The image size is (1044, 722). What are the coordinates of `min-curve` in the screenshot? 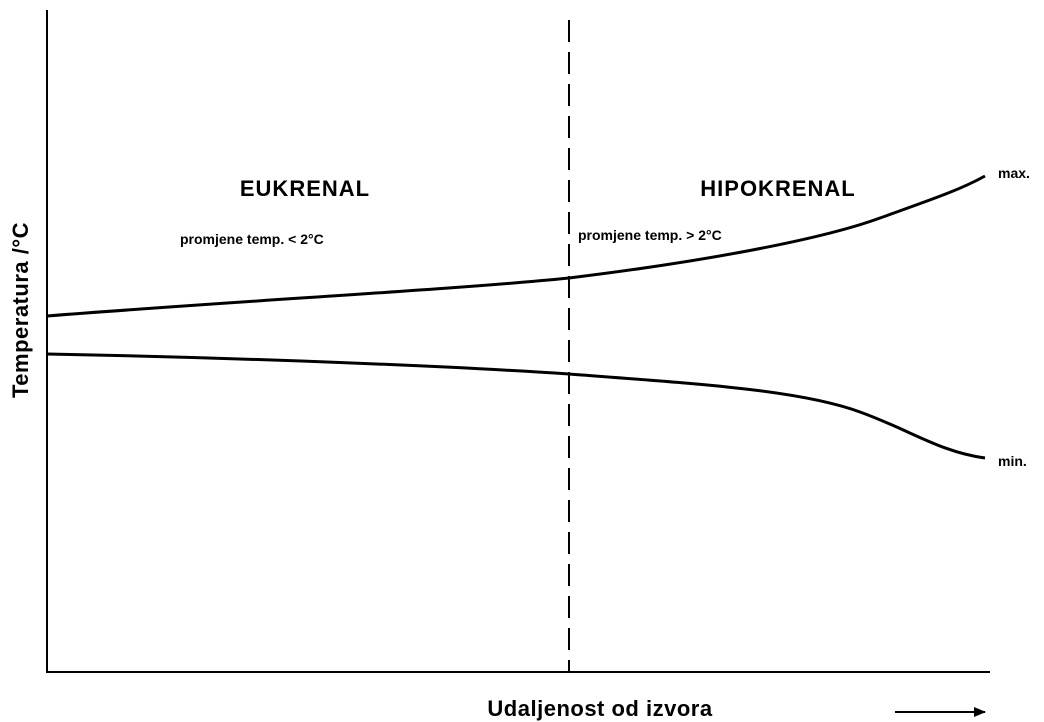 It's located at (516, 406).